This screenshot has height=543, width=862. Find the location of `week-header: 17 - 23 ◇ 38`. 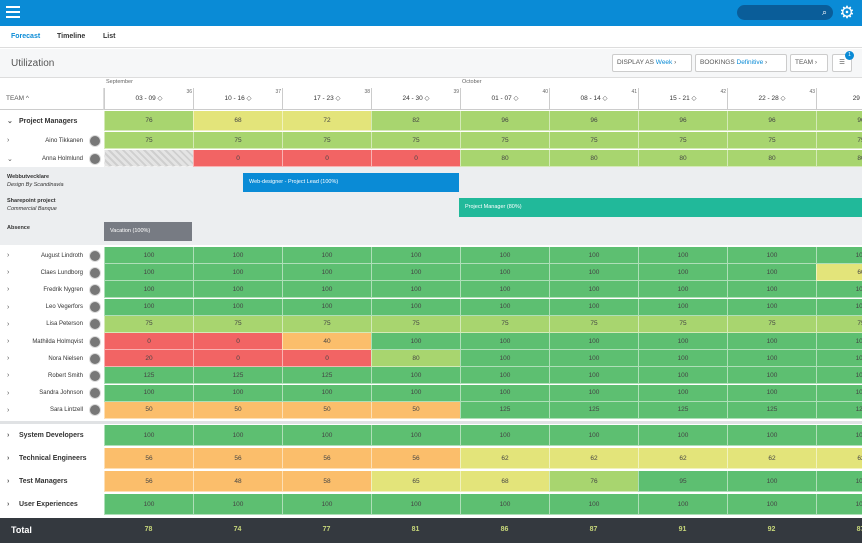

week-header: 17 - 23 ◇ 38 is located at coordinates (326, 99).